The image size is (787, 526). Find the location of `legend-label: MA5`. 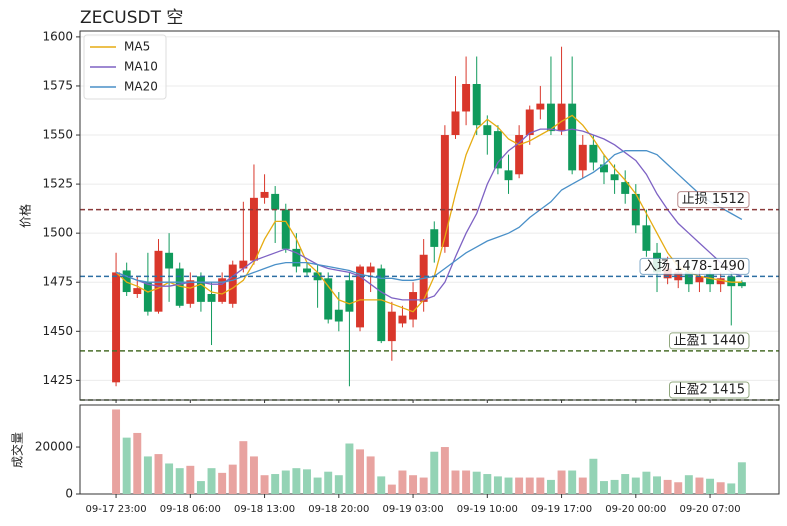

legend-label: MA5 is located at coordinates (137, 47).